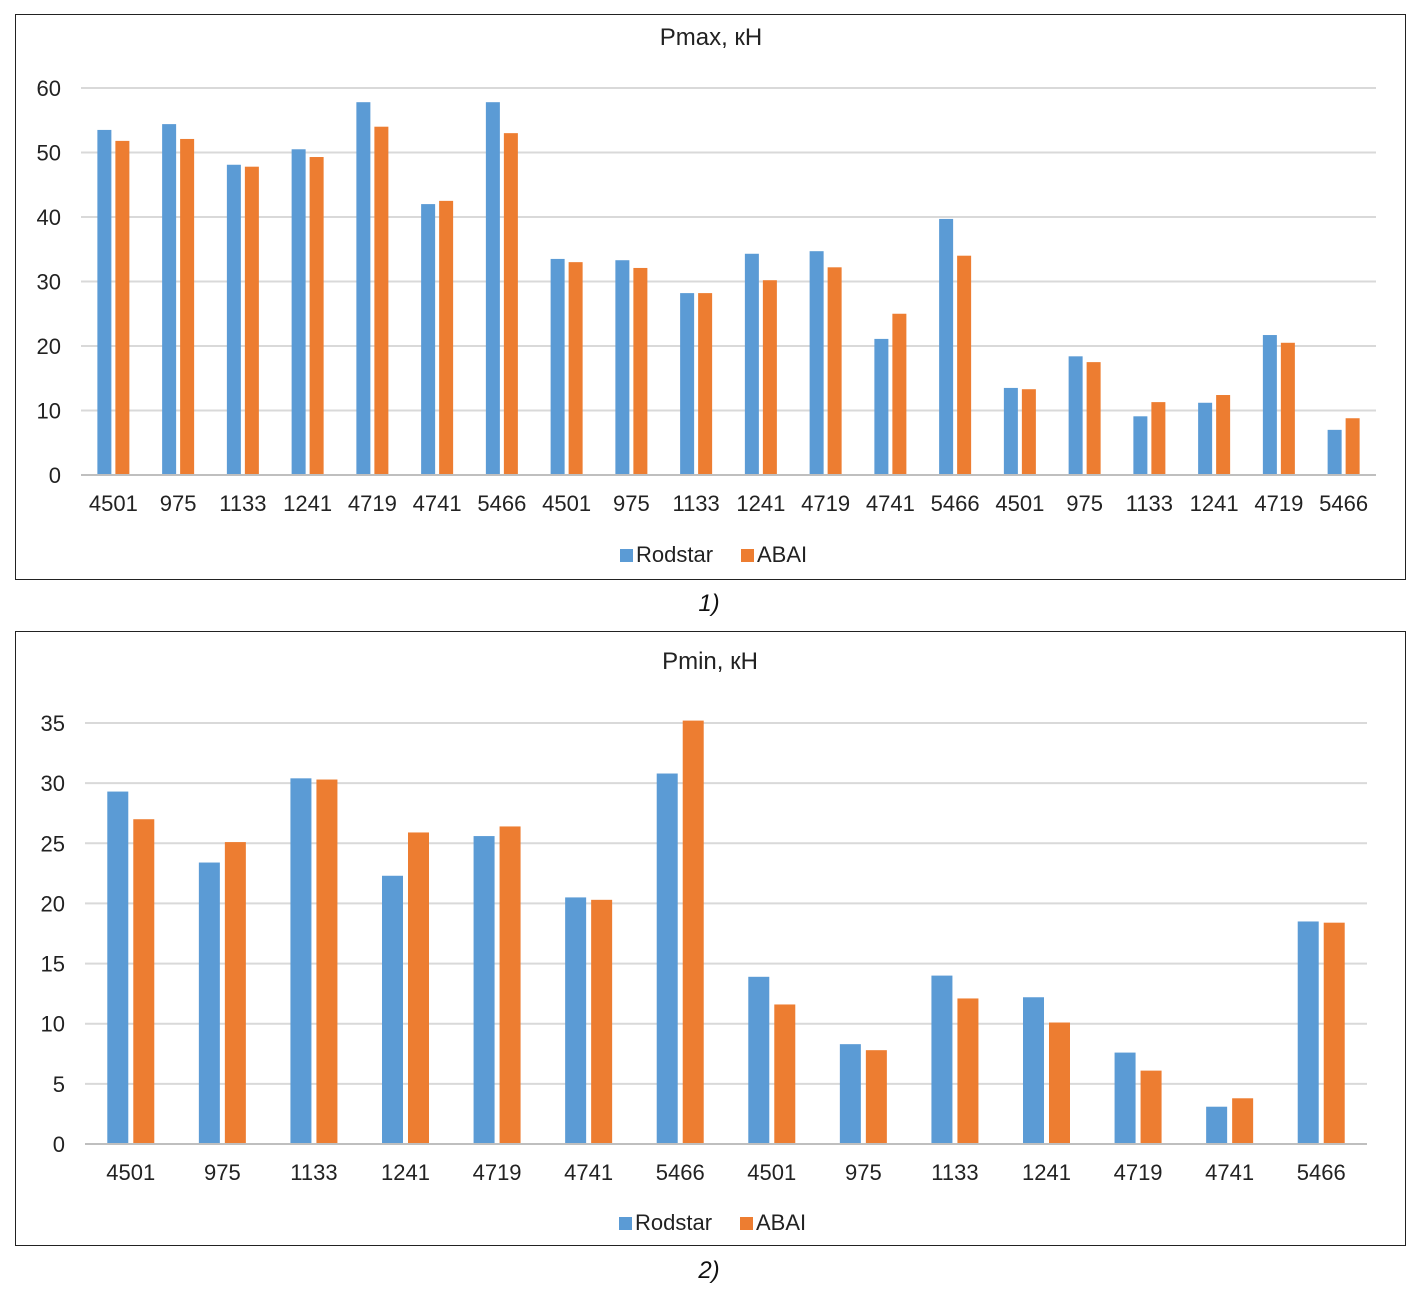 This screenshot has width=1418, height=1293. Describe the element at coordinates (781, 1222) in the screenshot. I see `legend-label-abai: ABAI` at that location.